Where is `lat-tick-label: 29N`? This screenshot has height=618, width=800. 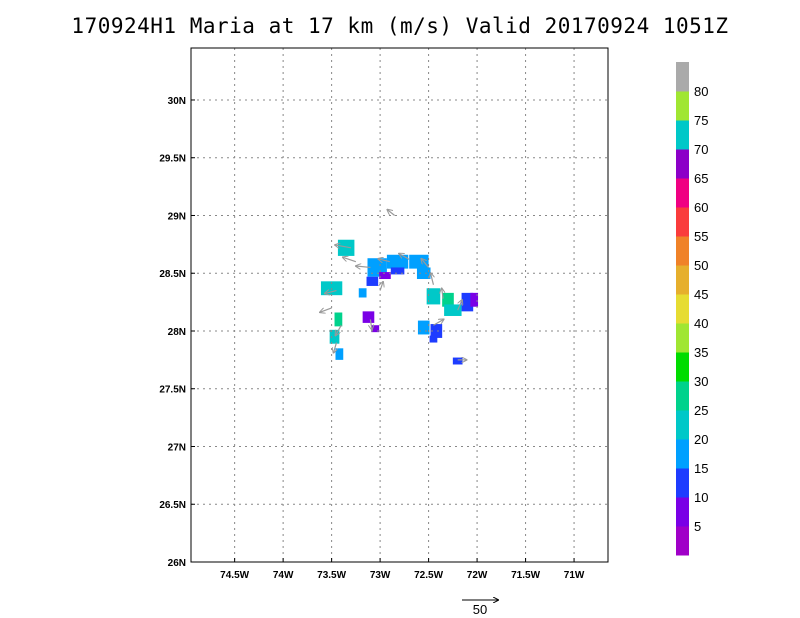
lat-tick-label: 29N is located at coordinates (177, 216).